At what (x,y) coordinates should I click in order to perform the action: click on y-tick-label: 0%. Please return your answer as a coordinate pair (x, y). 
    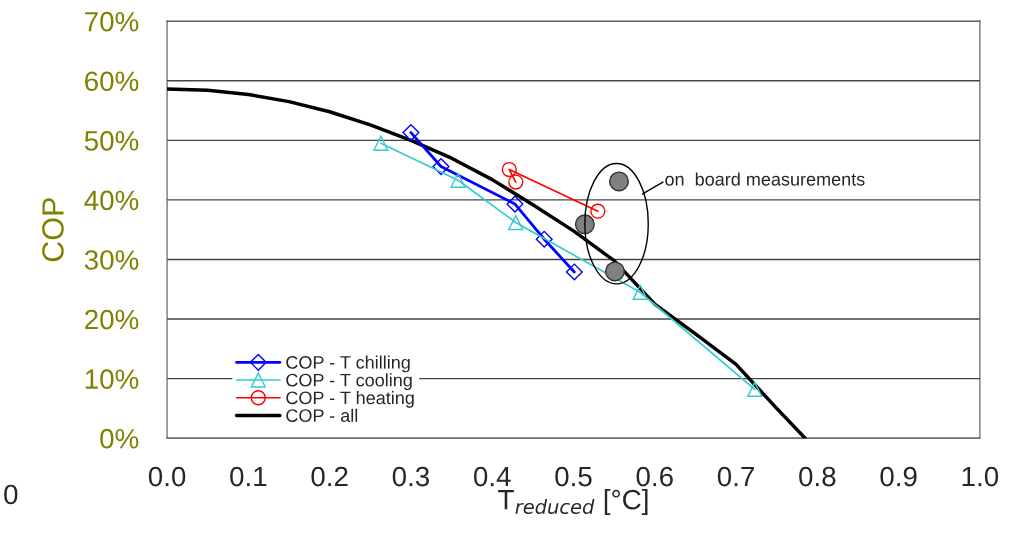
    Looking at the image, I should click on (119, 438).